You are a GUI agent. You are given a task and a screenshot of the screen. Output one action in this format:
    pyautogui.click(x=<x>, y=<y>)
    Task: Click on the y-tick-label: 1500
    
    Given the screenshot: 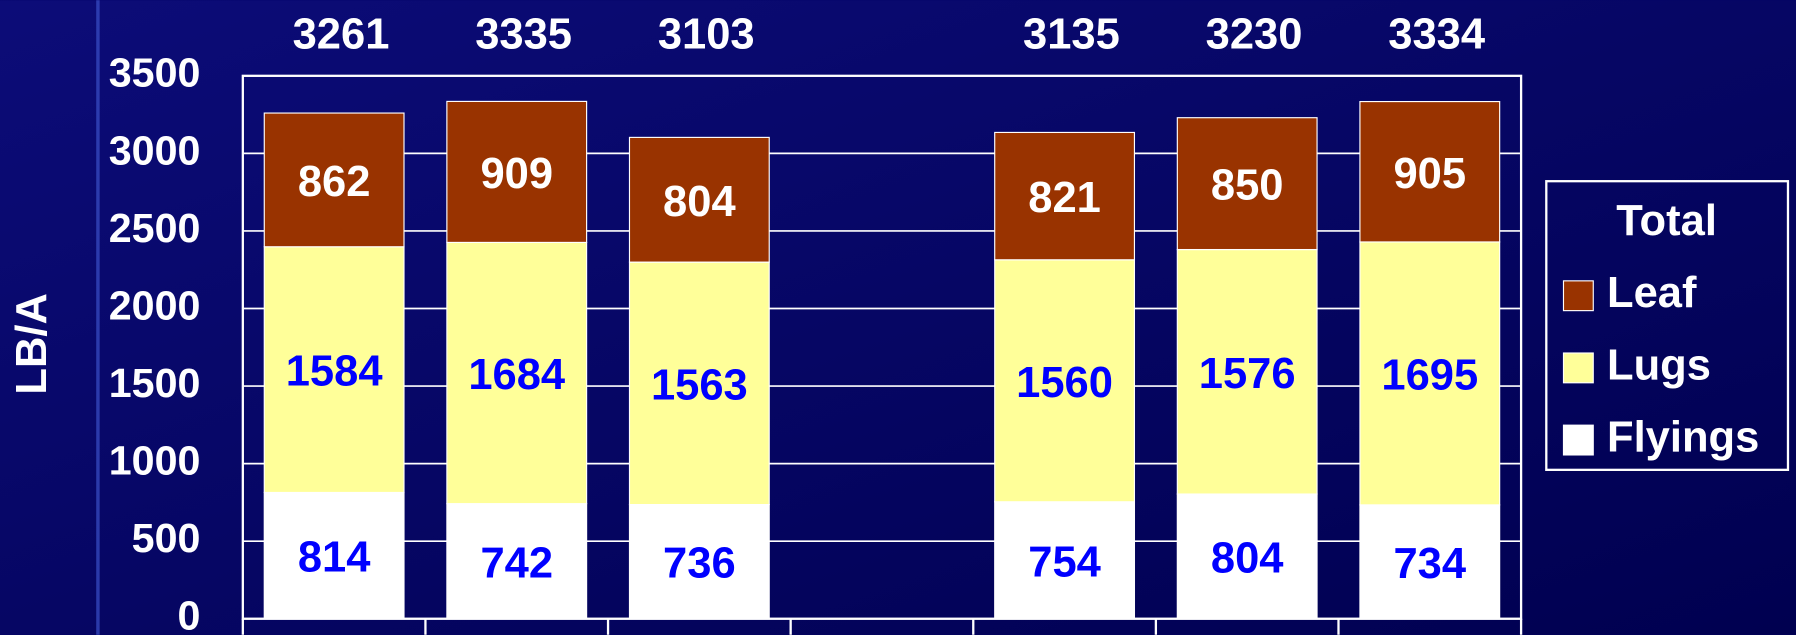 What is the action you would take?
    pyautogui.click(x=155, y=383)
    